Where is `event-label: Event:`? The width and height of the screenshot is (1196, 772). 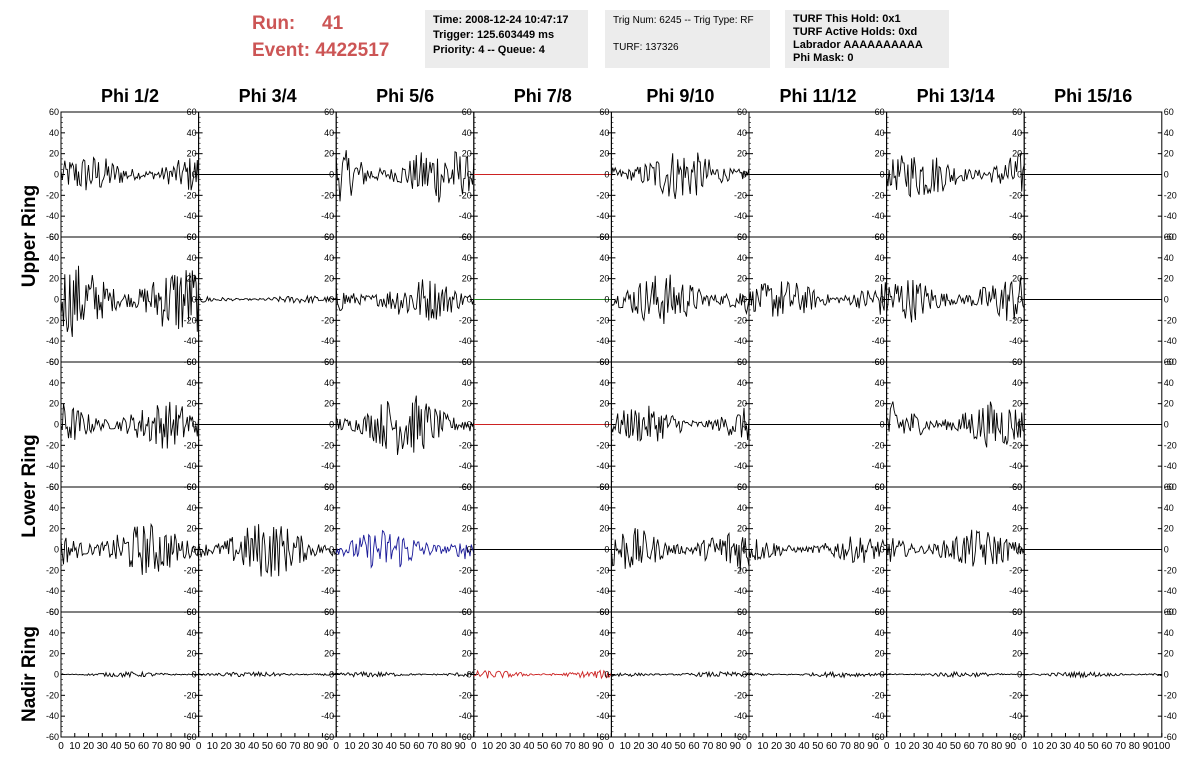 event-label: Event: is located at coordinates (281, 50).